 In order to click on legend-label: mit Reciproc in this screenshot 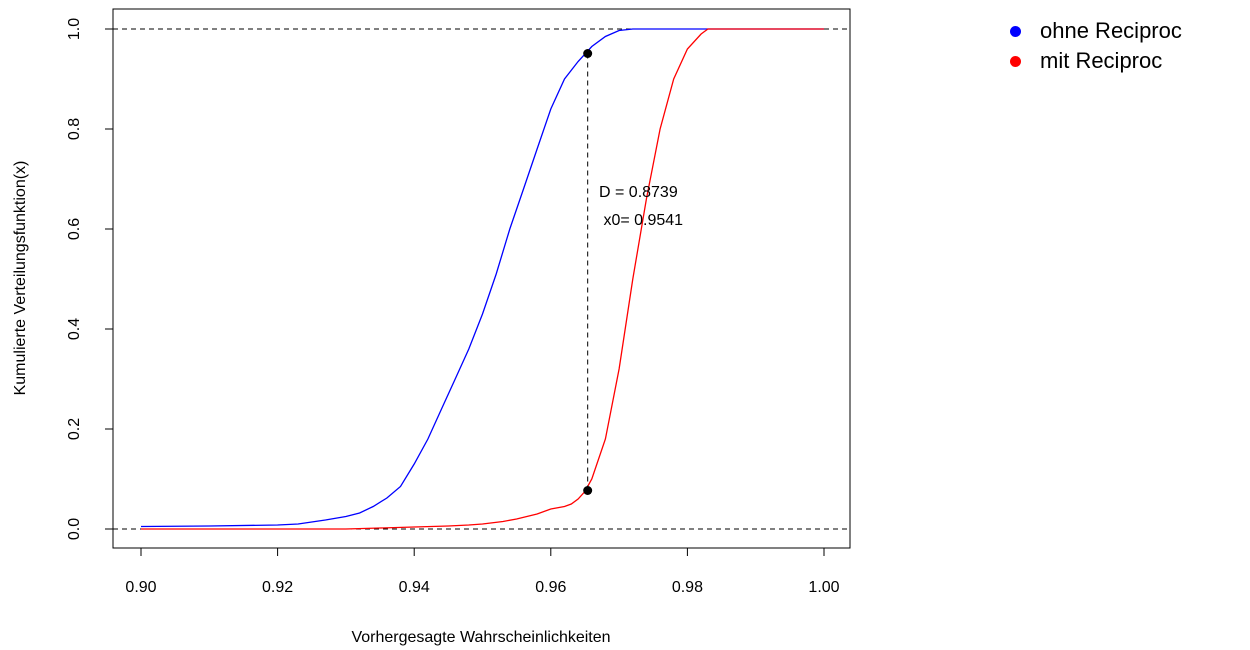, I will do `click(1101, 60)`.